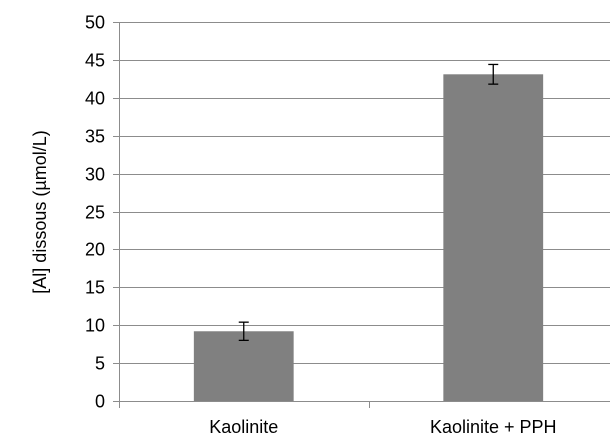 The image size is (610, 439). Describe the element at coordinates (95, 137) in the screenshot. I see `y-tick-label: 35` at that location.